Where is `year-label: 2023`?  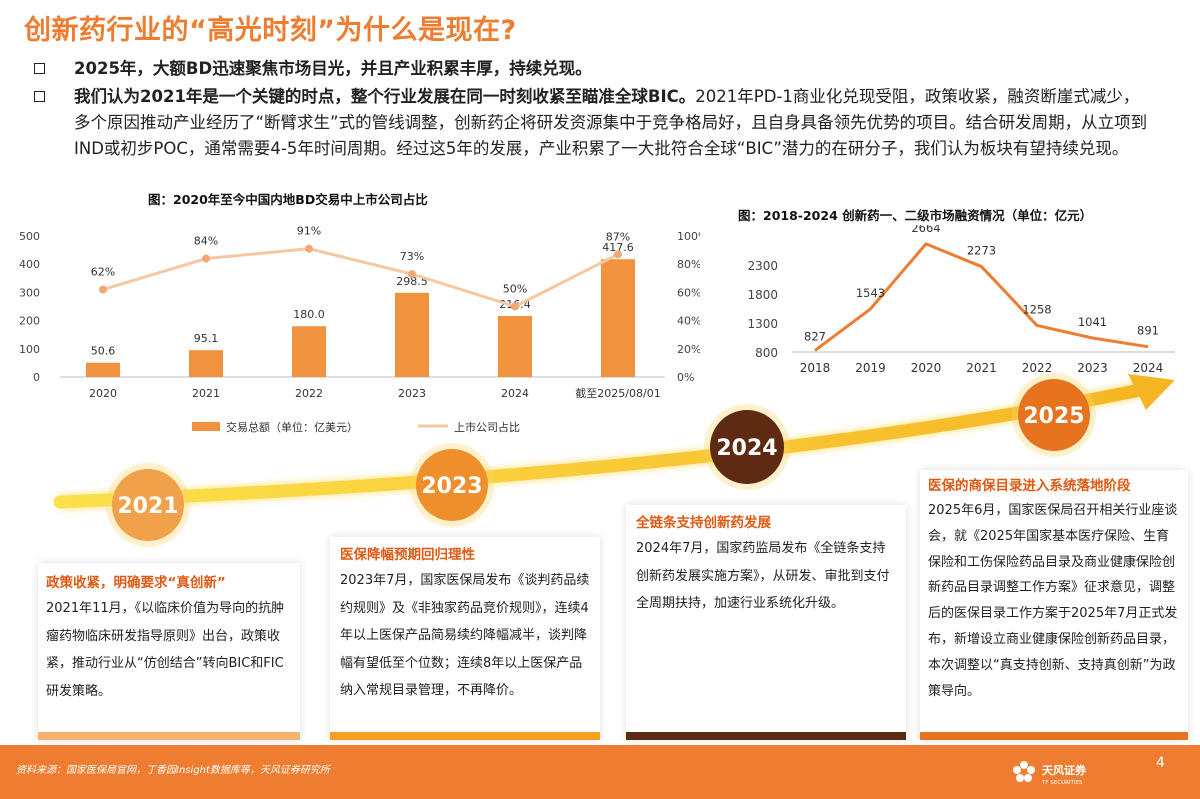
year-label: 2023 is located at coordinates (451, 486).